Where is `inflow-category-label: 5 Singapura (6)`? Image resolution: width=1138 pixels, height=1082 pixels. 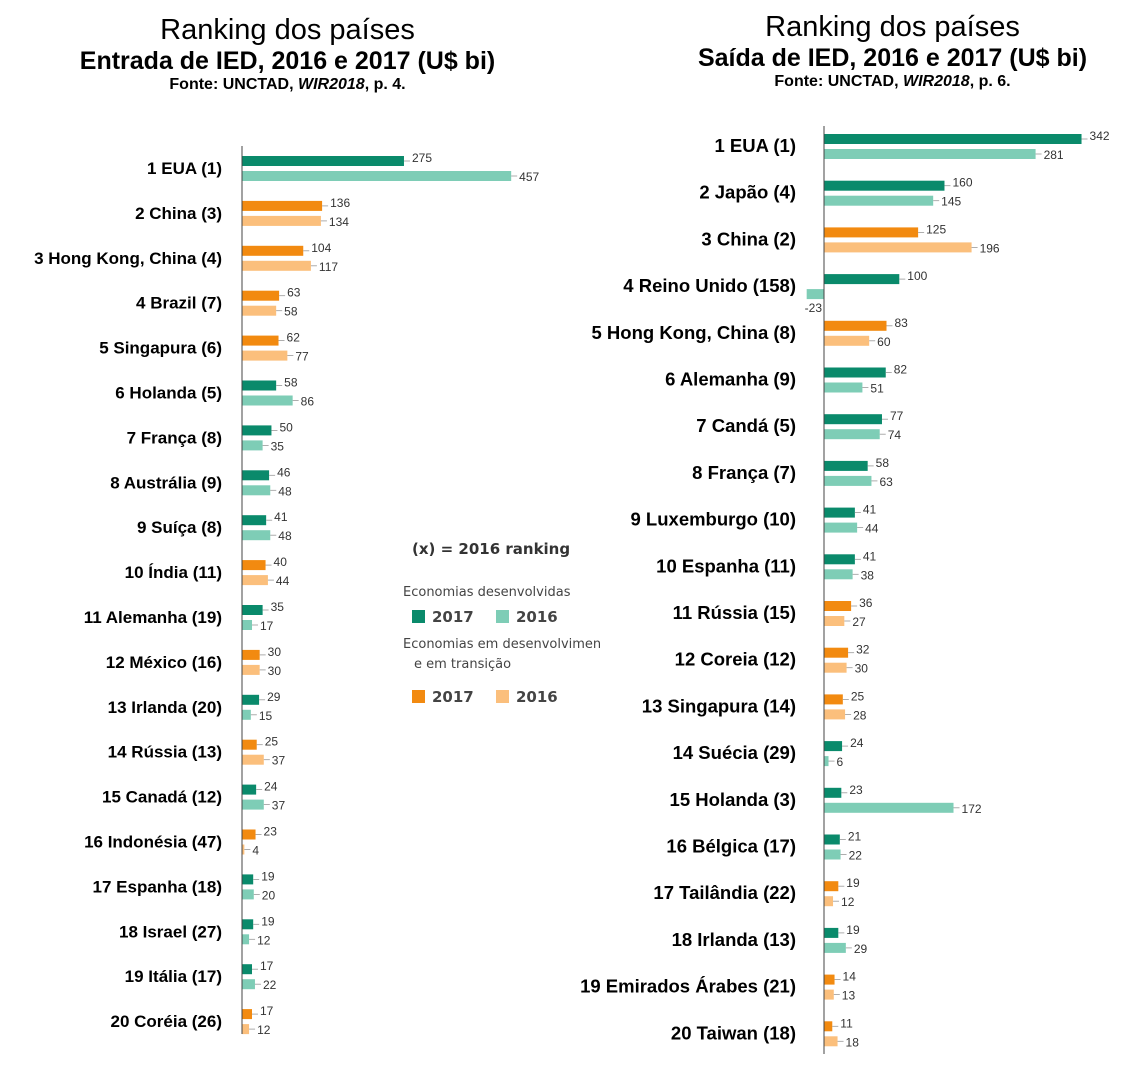 inflow-category-label: 5 Singapura (6) is located at coordinates (160, 348).